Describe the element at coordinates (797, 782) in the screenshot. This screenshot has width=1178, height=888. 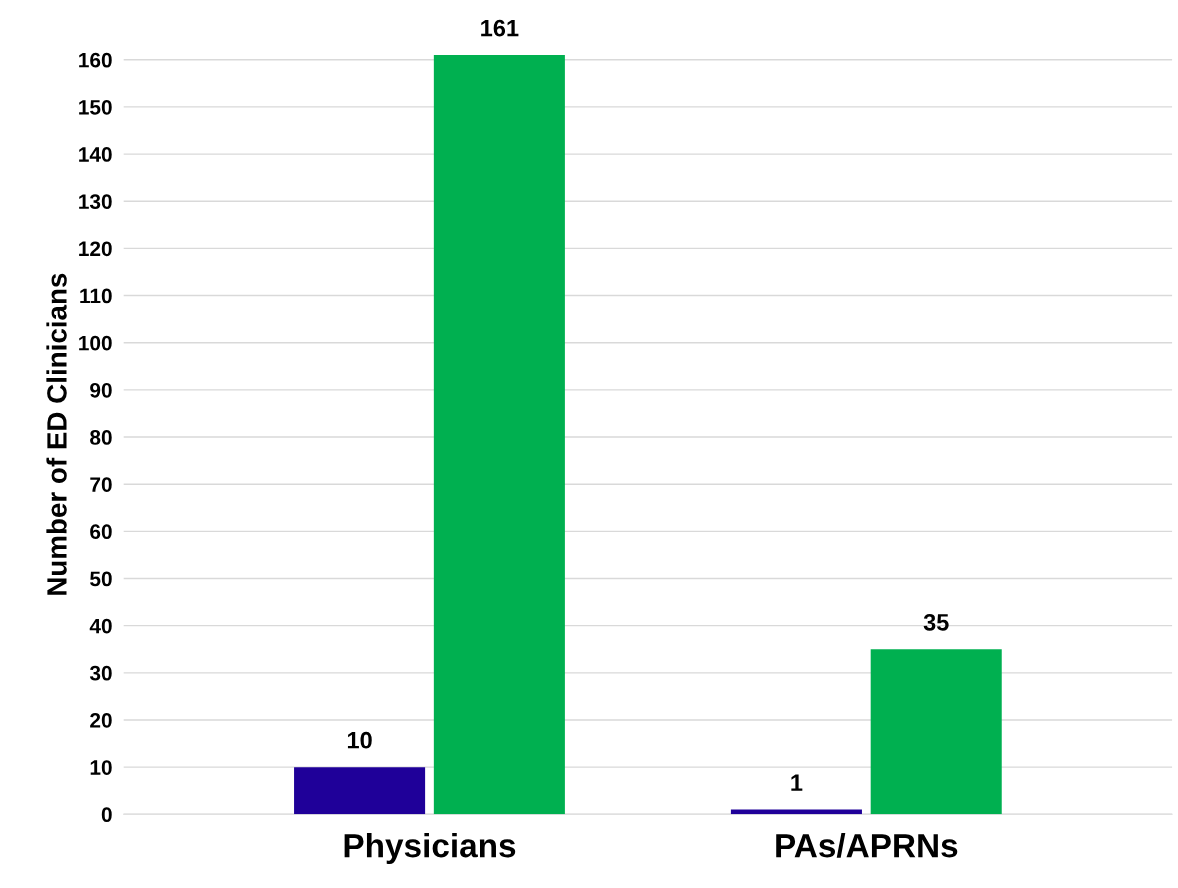
I see `data-label: 1` at that location.